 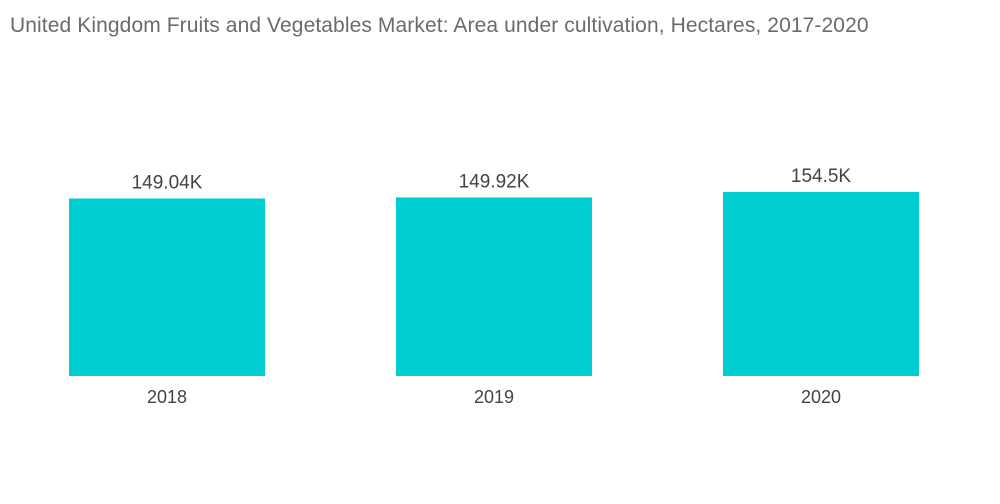 I want to click on bar-2019, so click(x=494, y=286).